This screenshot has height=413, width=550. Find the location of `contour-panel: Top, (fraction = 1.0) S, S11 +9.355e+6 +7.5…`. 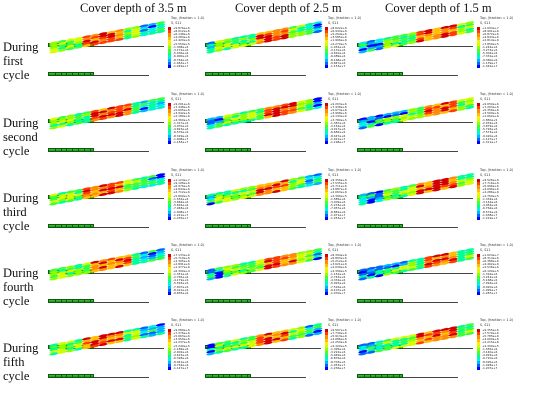

contour-panel: Top, (fraction = 1.0) S, S11 +9.355e+6 +7.5… is located at coordinates (435, 353).